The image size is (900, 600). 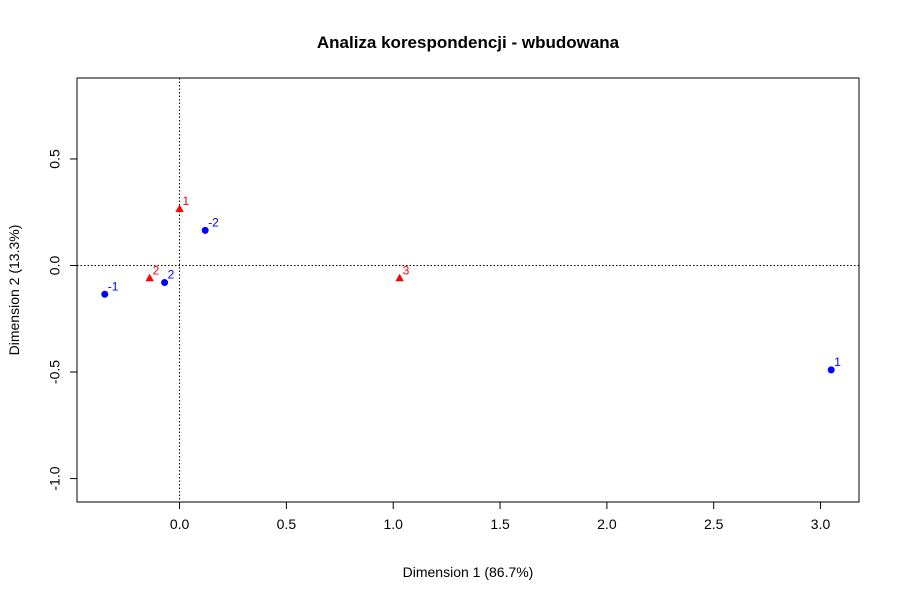 What do you see at coordinates (406, 270) in the screenshot?
I see `point-label: 3` at bounding box center [406, 270].